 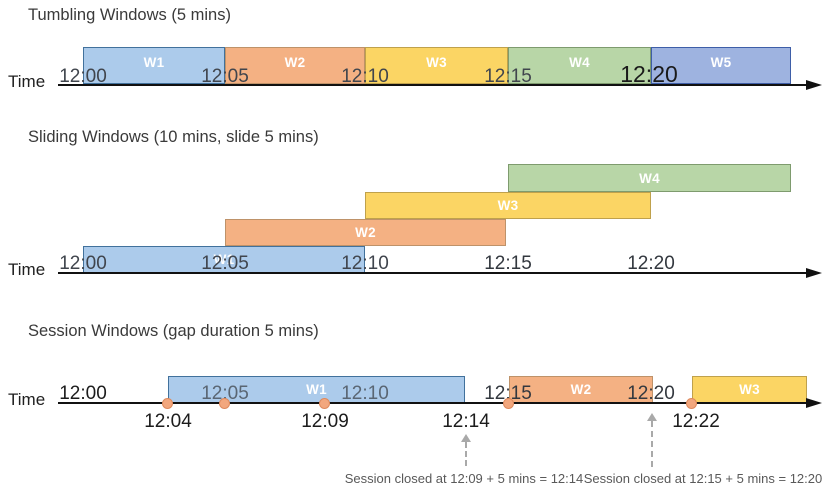 I want to click on tumbling-tick-1210: 12:10, so click(x=365, y=76).